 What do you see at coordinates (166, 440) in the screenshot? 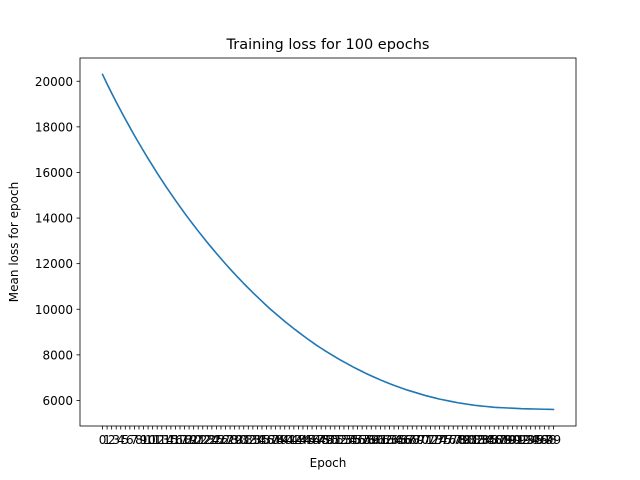
I see `x-tick-label: 14` at bounding box center [166, 440].